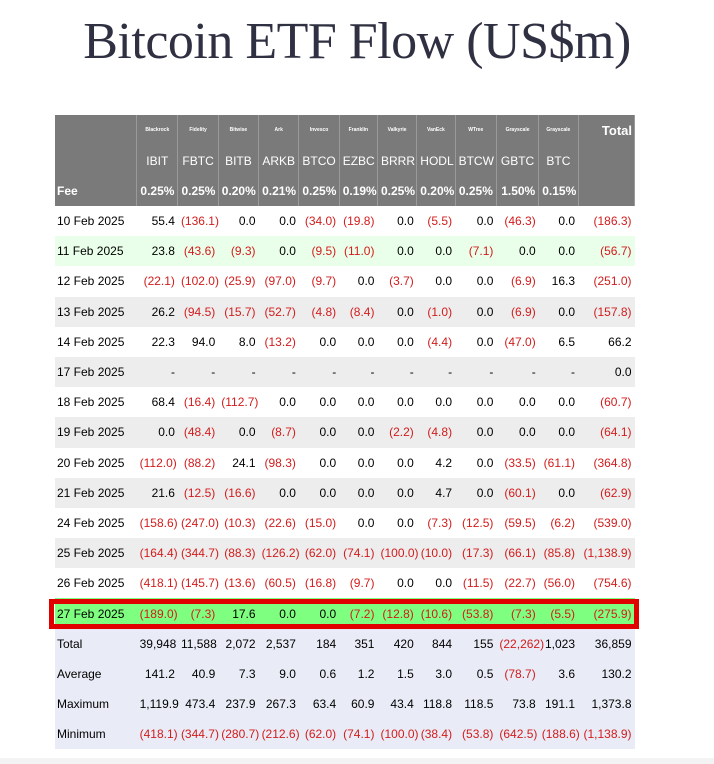 Image resolution: width=714 pixels, height=764 pixels. Describe the element at coordinates (96, 734) in the screenshot. I see `stat-label: Minimum` at that location.